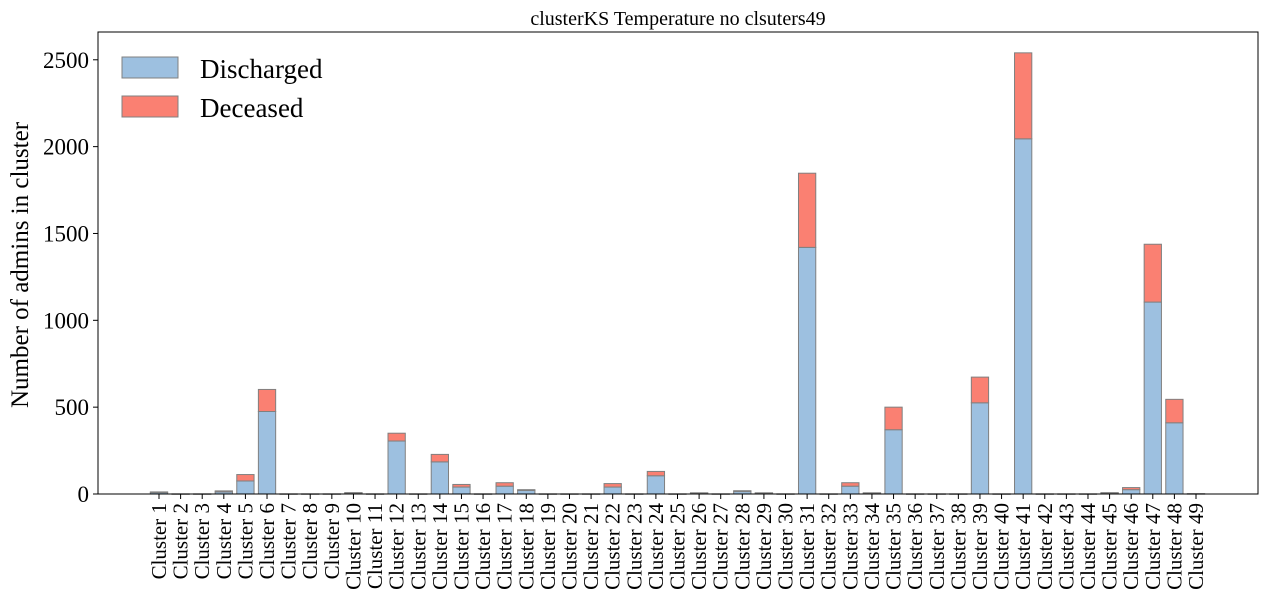  I want to click on x-tick-label: Cluster 29, so click(764, 546).